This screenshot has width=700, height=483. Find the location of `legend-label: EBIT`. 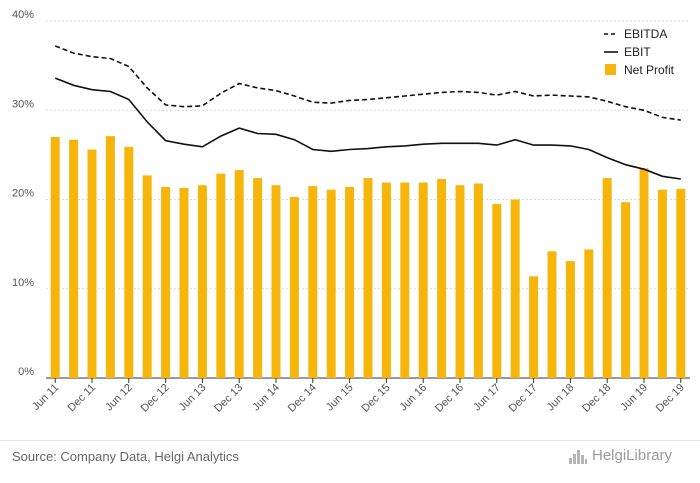

legend-label: EBIT is located at coordinates (637, 52).